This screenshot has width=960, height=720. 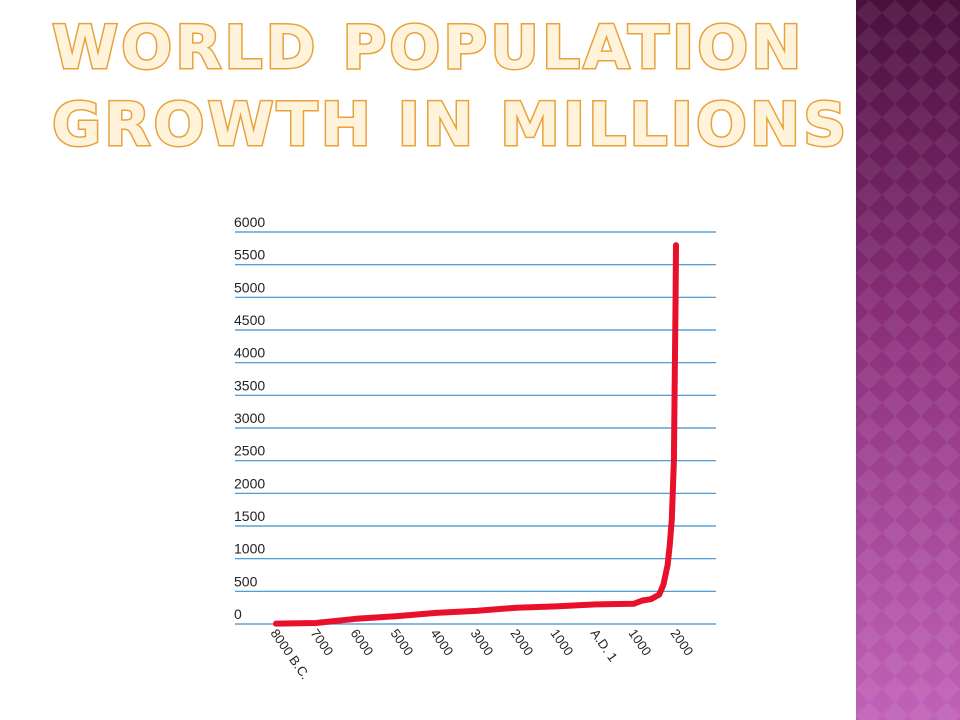 What do you see at coordinates (482, 642) in the screenshot?
I see `x-tick-label: 3000` at bounding box center [482, 642].